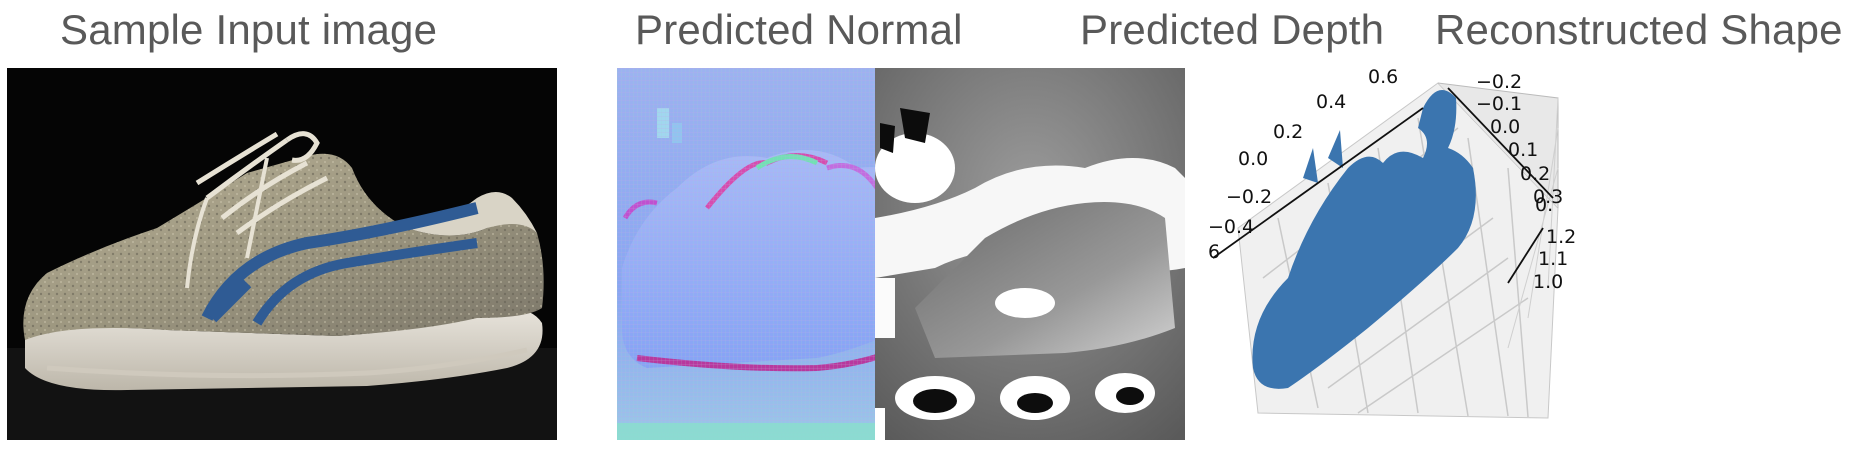 This screenshot has height=450, width=1870. Describe the element at coordinates (1505, 139) in the screenshot. I see `axis-b: −0.2 −0.1 0.0 0.1 0.2 0.3` at that location.